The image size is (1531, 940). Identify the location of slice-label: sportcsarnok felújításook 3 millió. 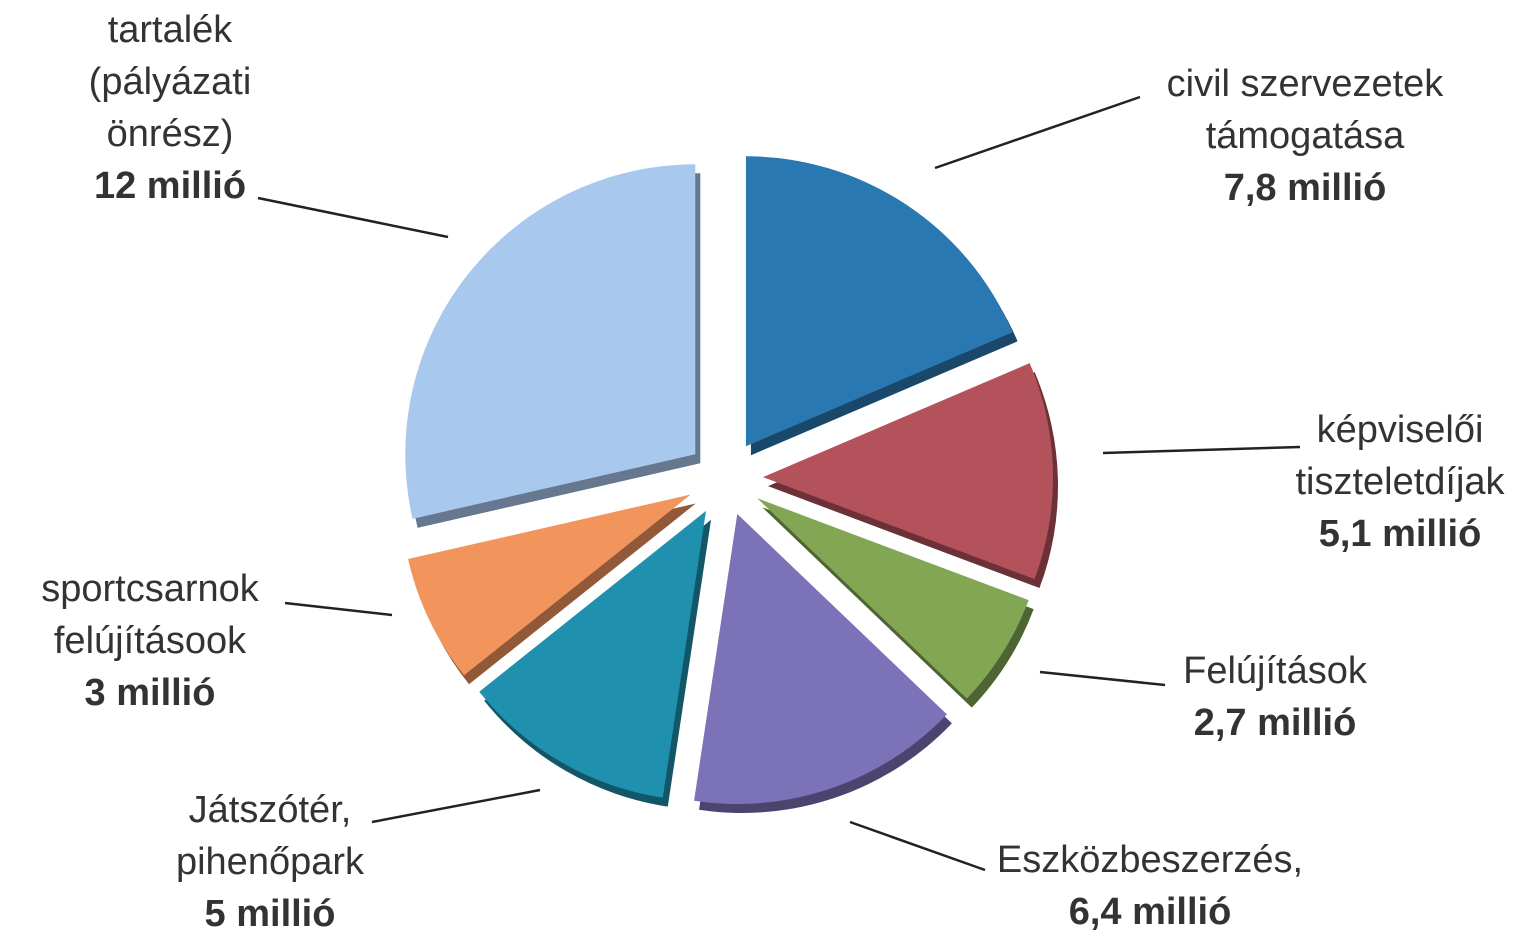
(150, 641).